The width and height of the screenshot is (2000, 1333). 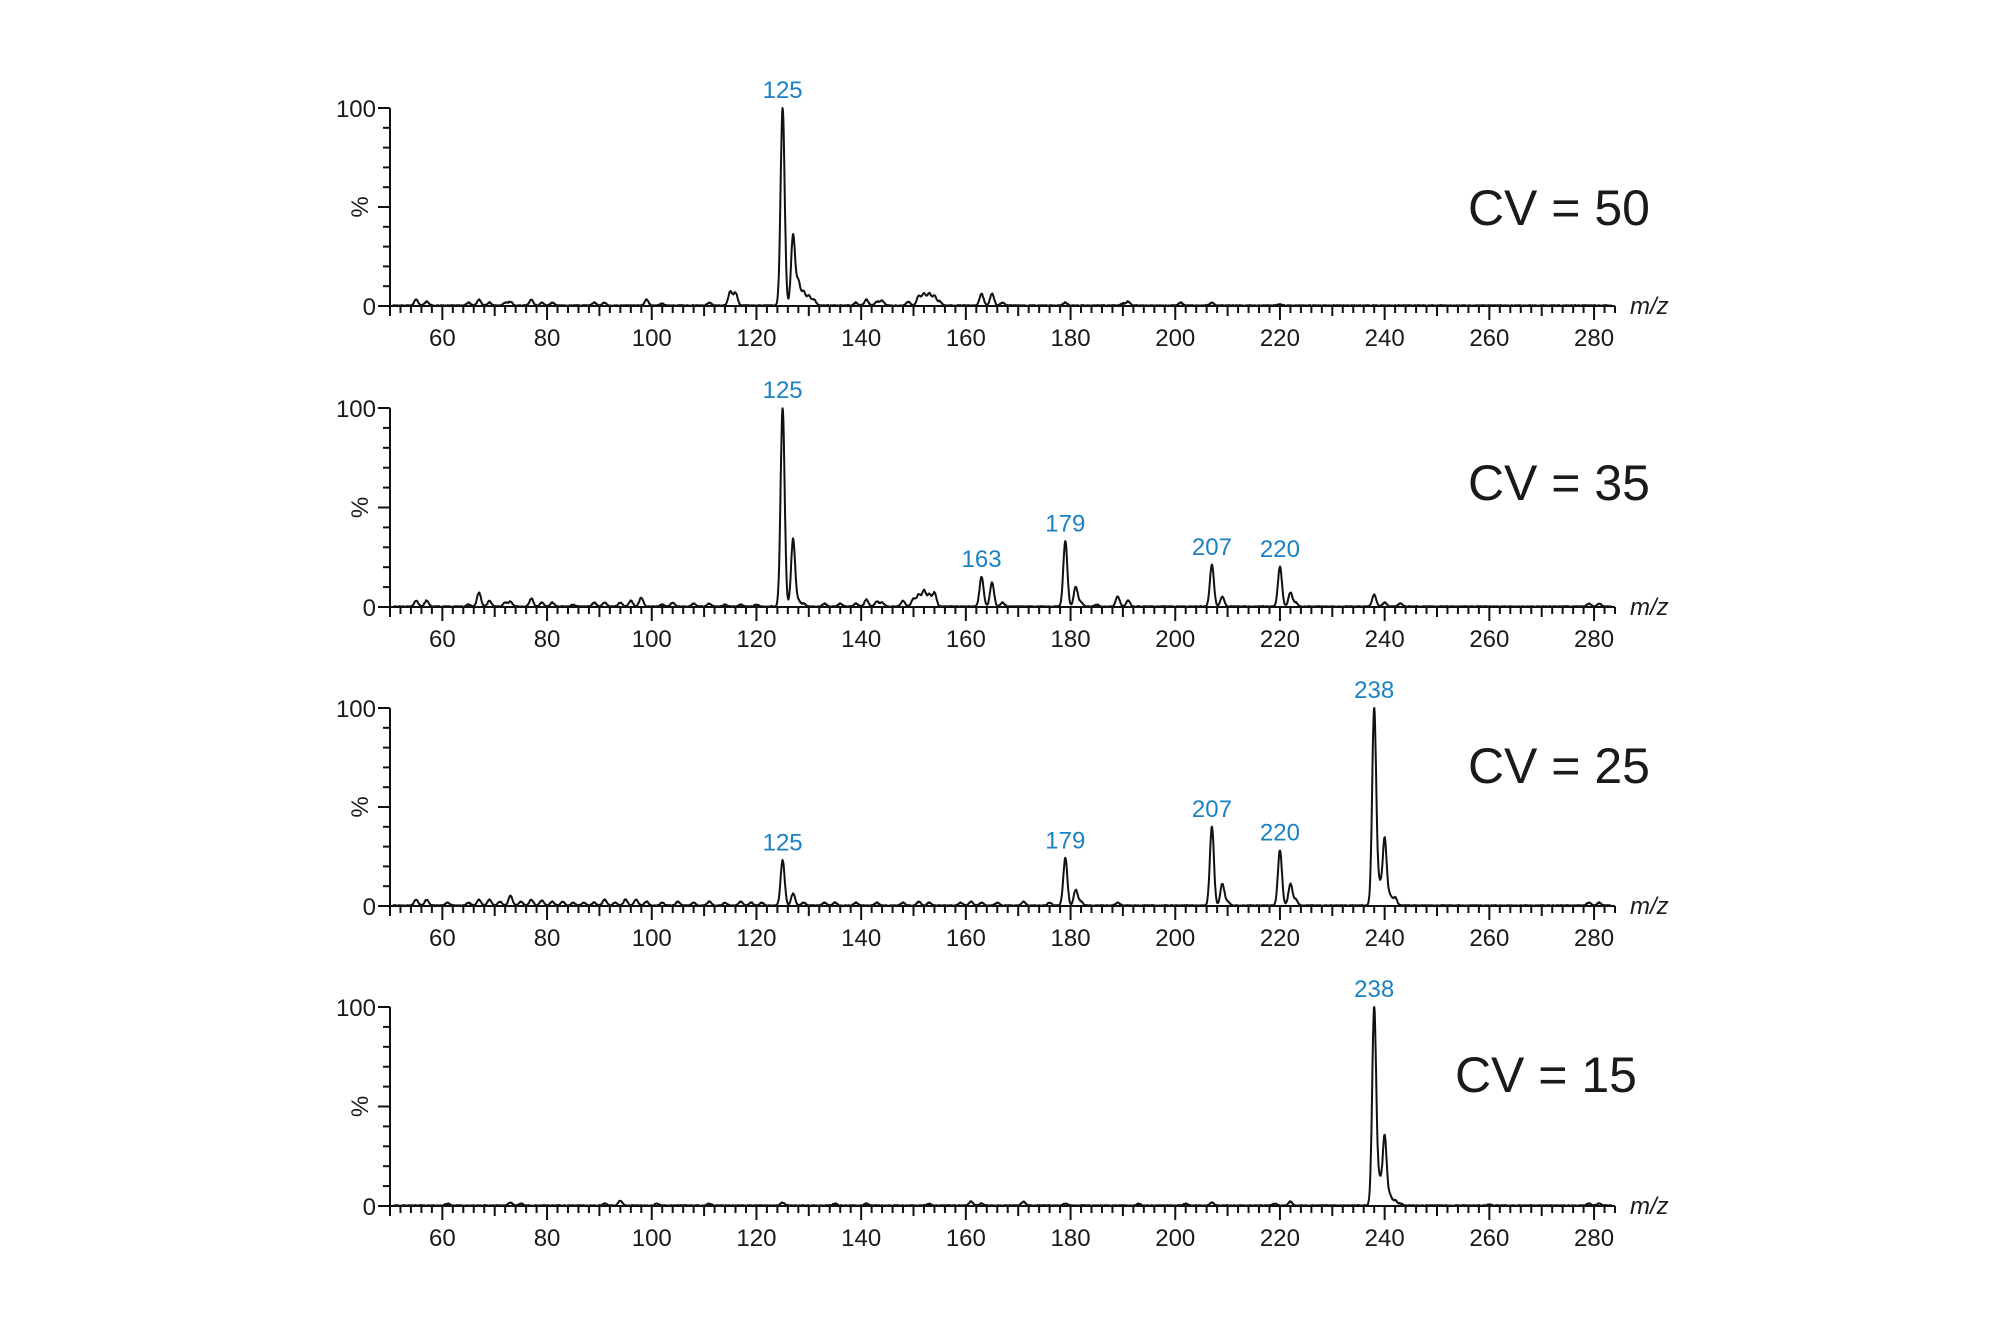 What do you see at coordinates (1559, 483) in the screenshot?
I see `cv-label: CV = 35` at bounding box center [1559, 483].